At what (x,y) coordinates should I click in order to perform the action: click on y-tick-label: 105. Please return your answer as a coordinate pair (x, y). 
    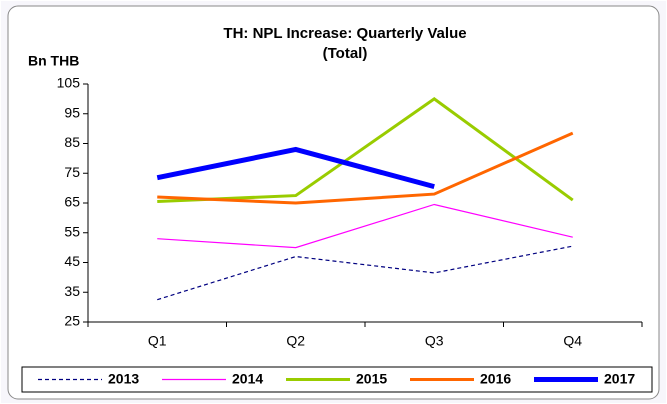
    Looking at the image, I should click on (69, 83).